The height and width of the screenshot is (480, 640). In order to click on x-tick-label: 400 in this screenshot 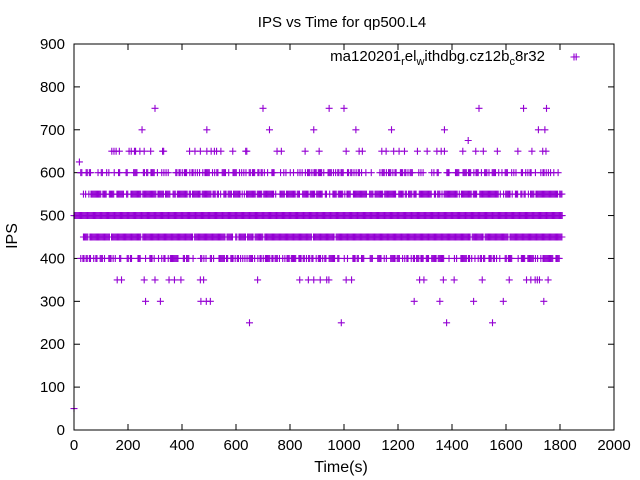, I will do `click(181, 445)`.